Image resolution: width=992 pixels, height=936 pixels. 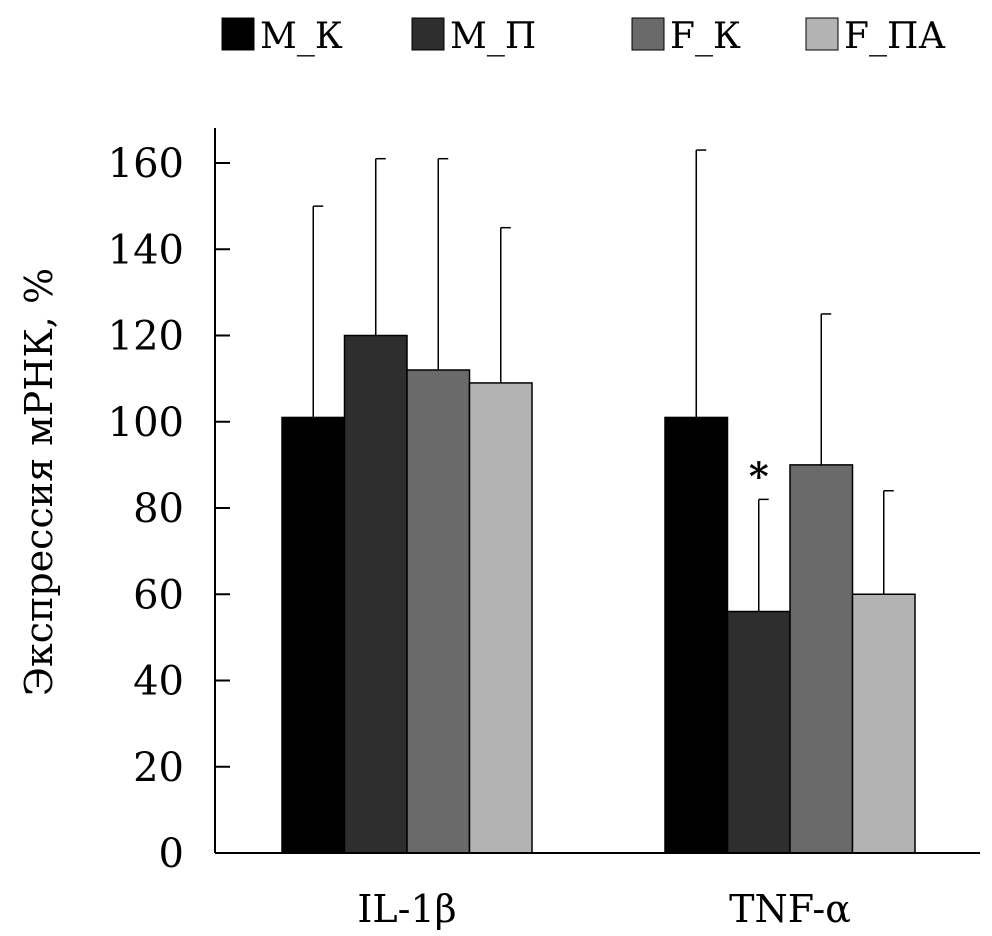 I want to click on y-tick-label: 120, so click(x=146, y=337).